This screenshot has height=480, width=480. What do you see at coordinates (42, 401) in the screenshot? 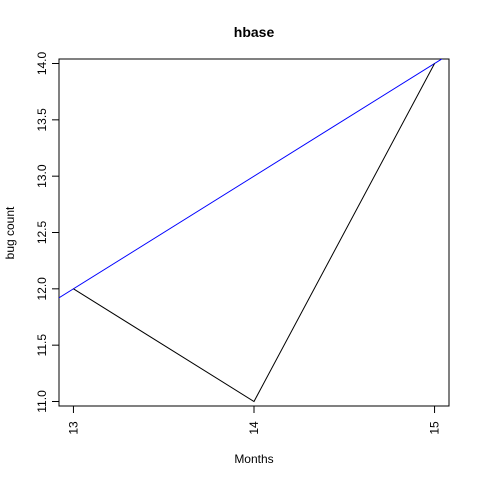
I see `y-tick-label-11.0: 11.0` at bounding box center [42, 401].